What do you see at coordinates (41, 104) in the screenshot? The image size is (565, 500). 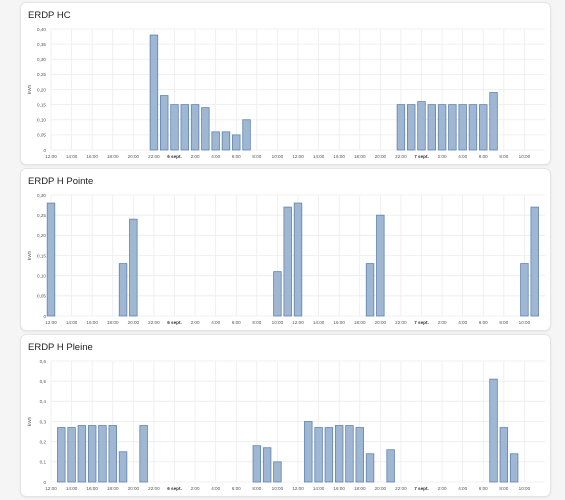 I see `y-tick-label: 0,15` at bounding box center [41, 104].